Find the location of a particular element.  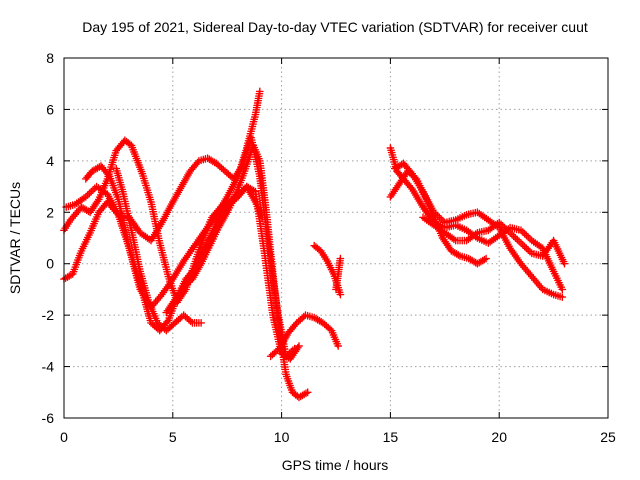

y-tick-label: 4 is located at coordinates (50, 161).